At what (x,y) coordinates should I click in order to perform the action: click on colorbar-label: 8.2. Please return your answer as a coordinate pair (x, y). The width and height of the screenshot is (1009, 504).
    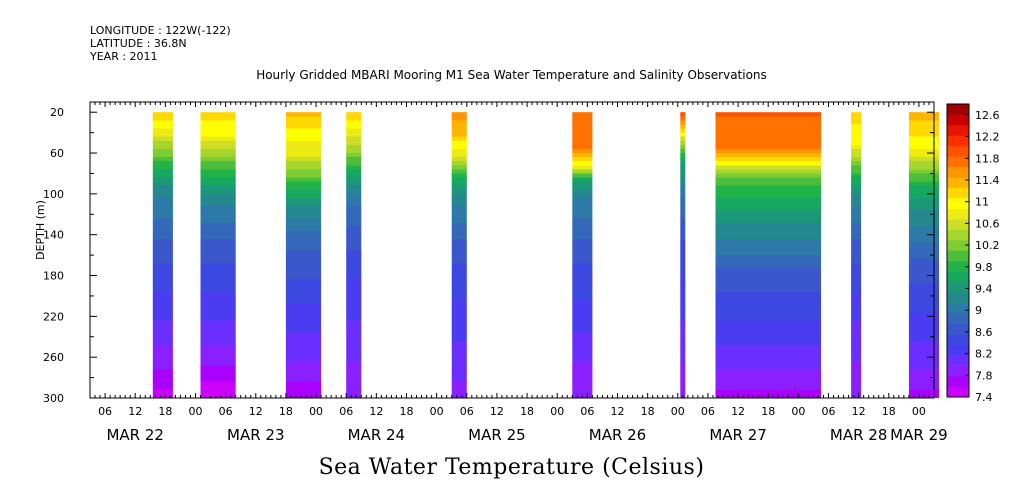
    Looking at the image, I should click on (984, 354).